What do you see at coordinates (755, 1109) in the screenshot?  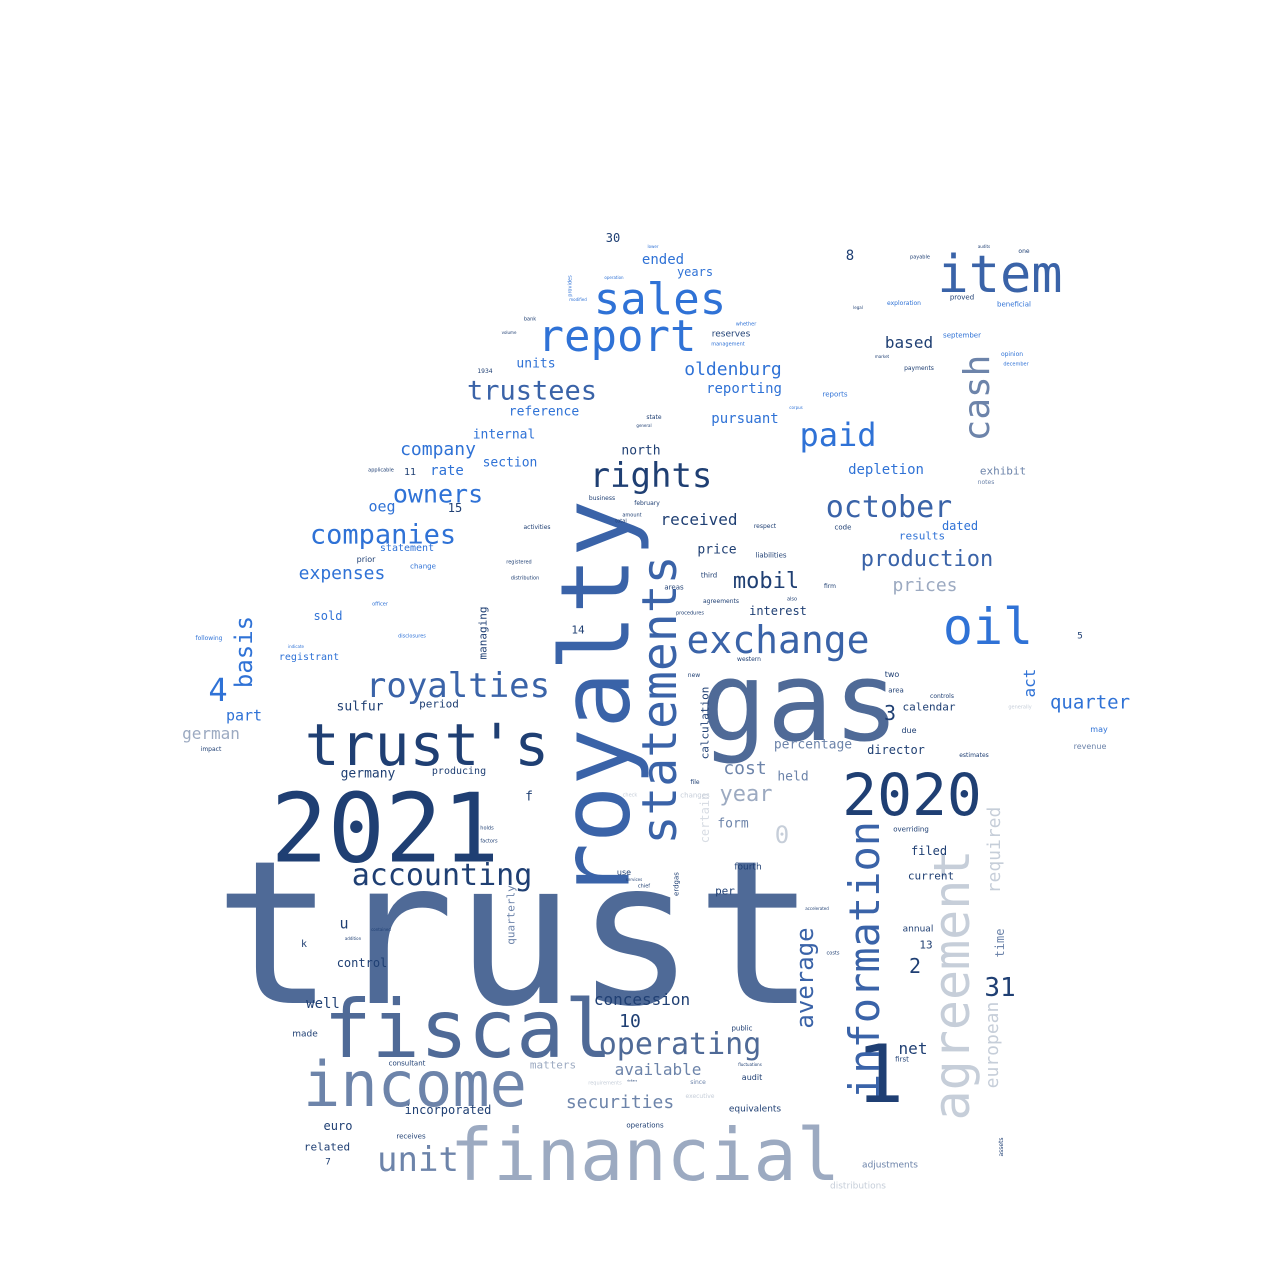 I see `cloud-word: equivalents` at bounding box center [755, 1109].